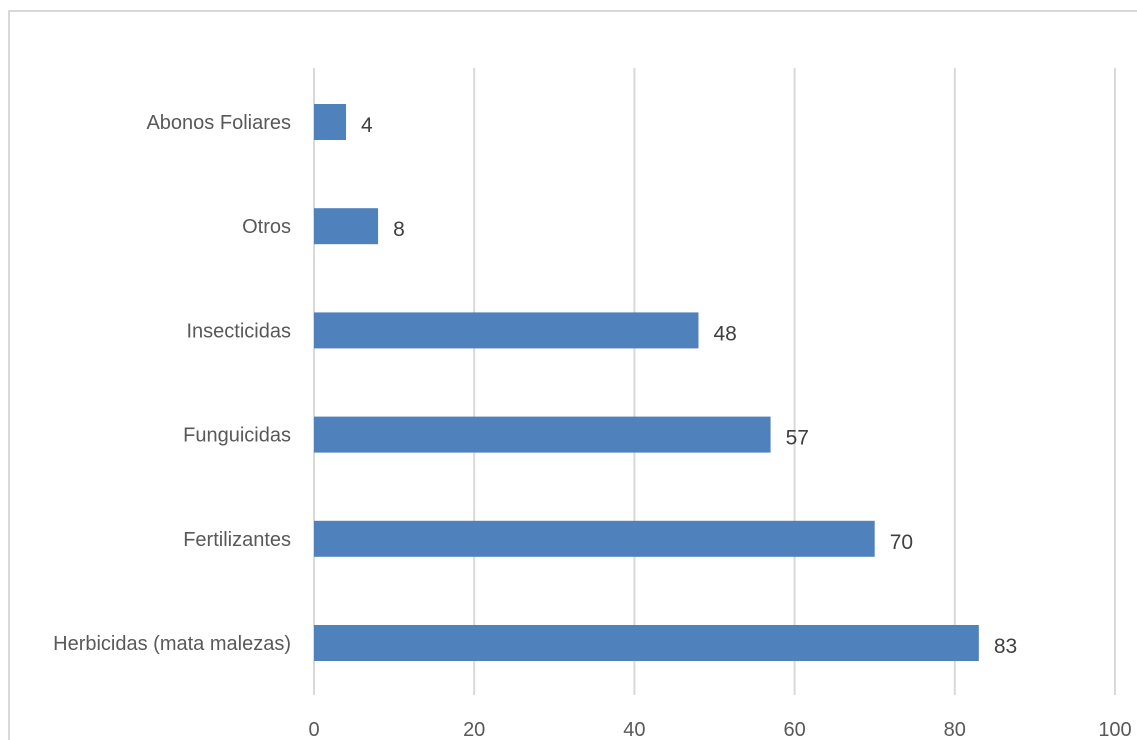 The width and height of the screenshot is (1137, 740). I want to click on category-label-4: Fertilizantes, so click(237, 540).